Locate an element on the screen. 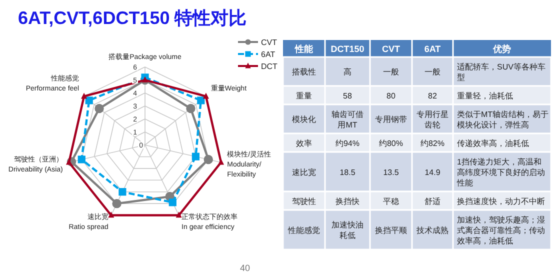  category-label: 优势 is located at coordinates (501, 49).